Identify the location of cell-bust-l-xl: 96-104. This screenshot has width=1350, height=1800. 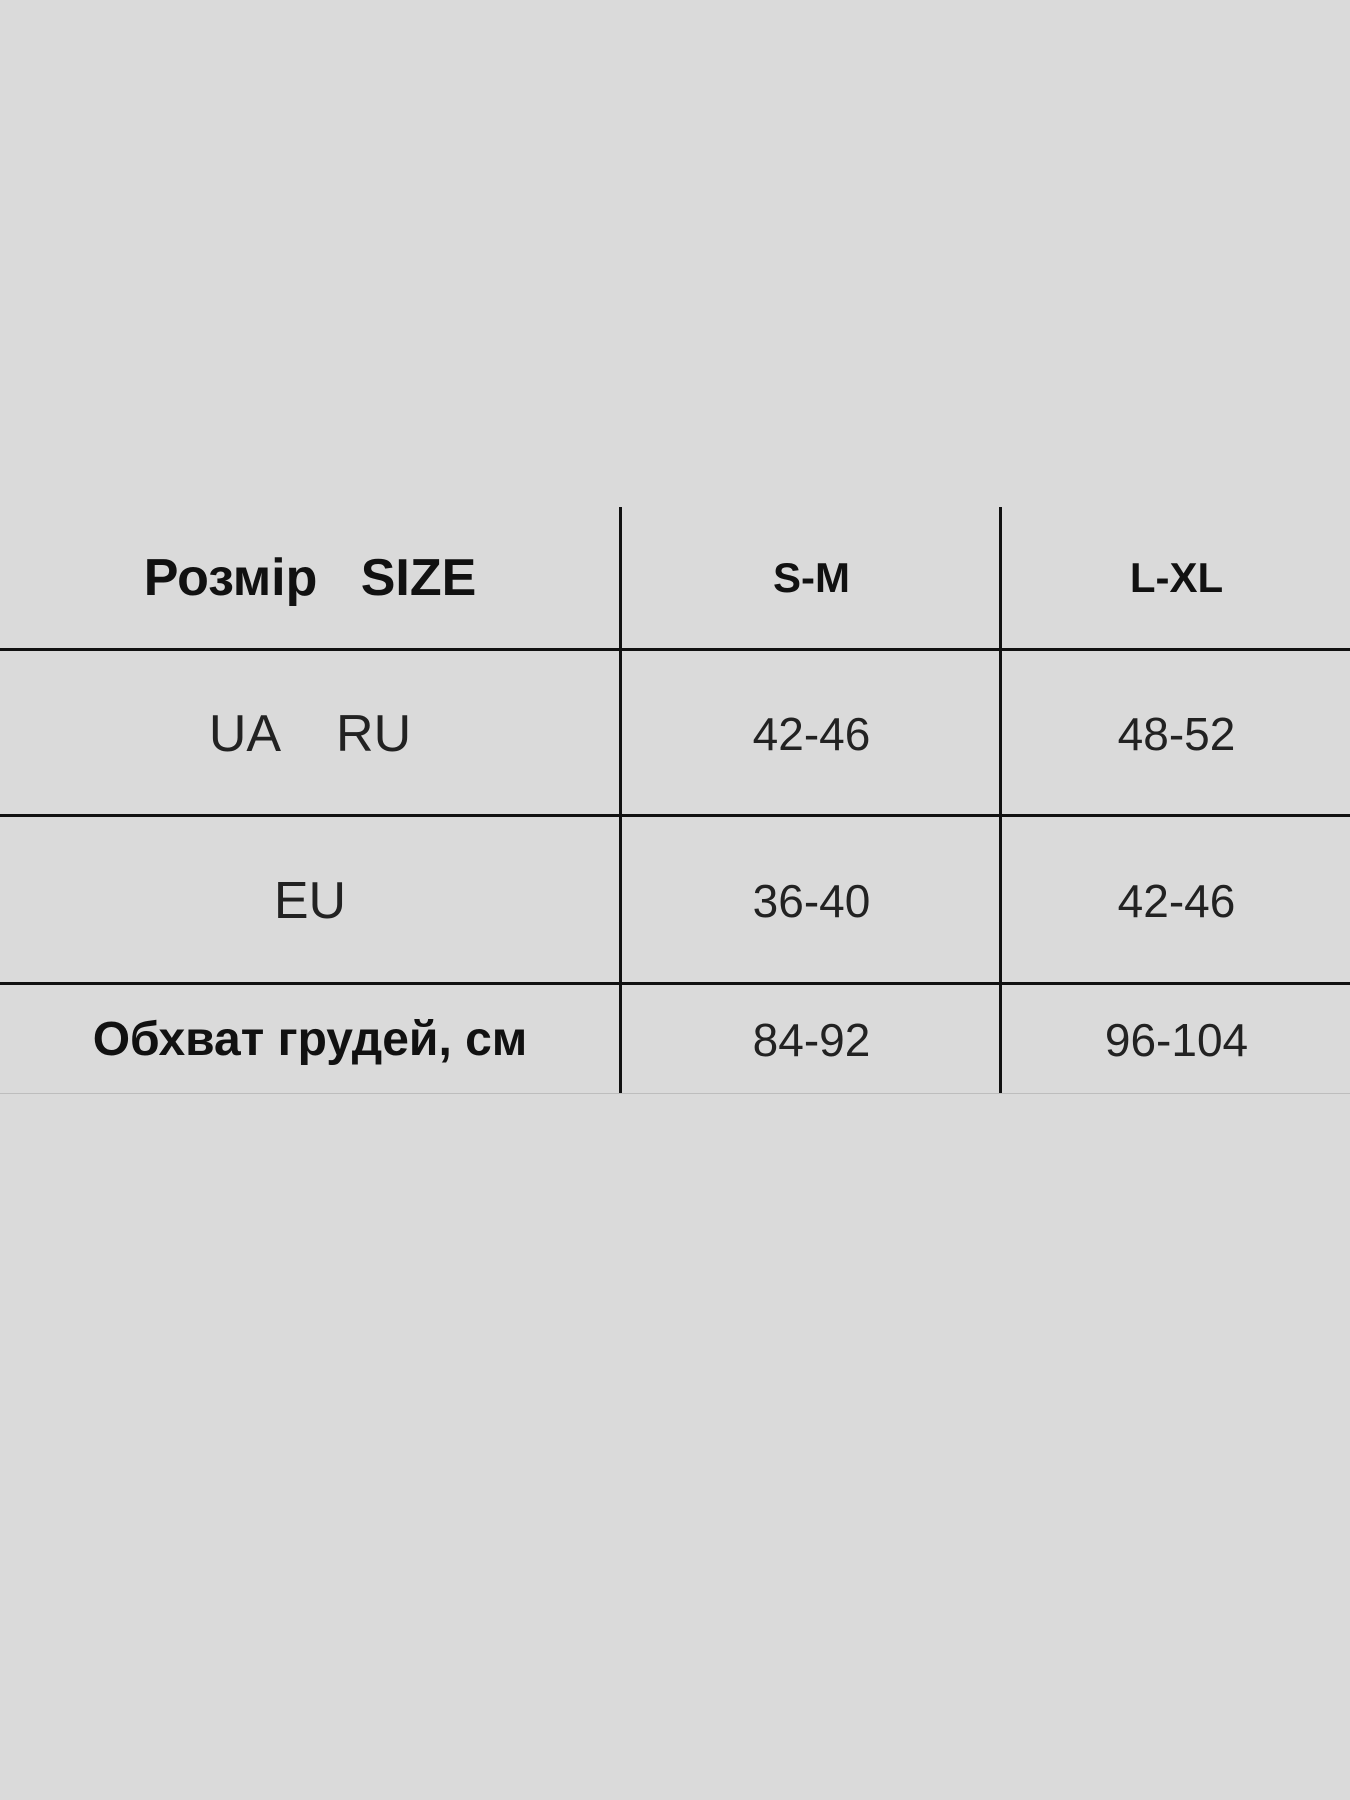
(1176, 1039).